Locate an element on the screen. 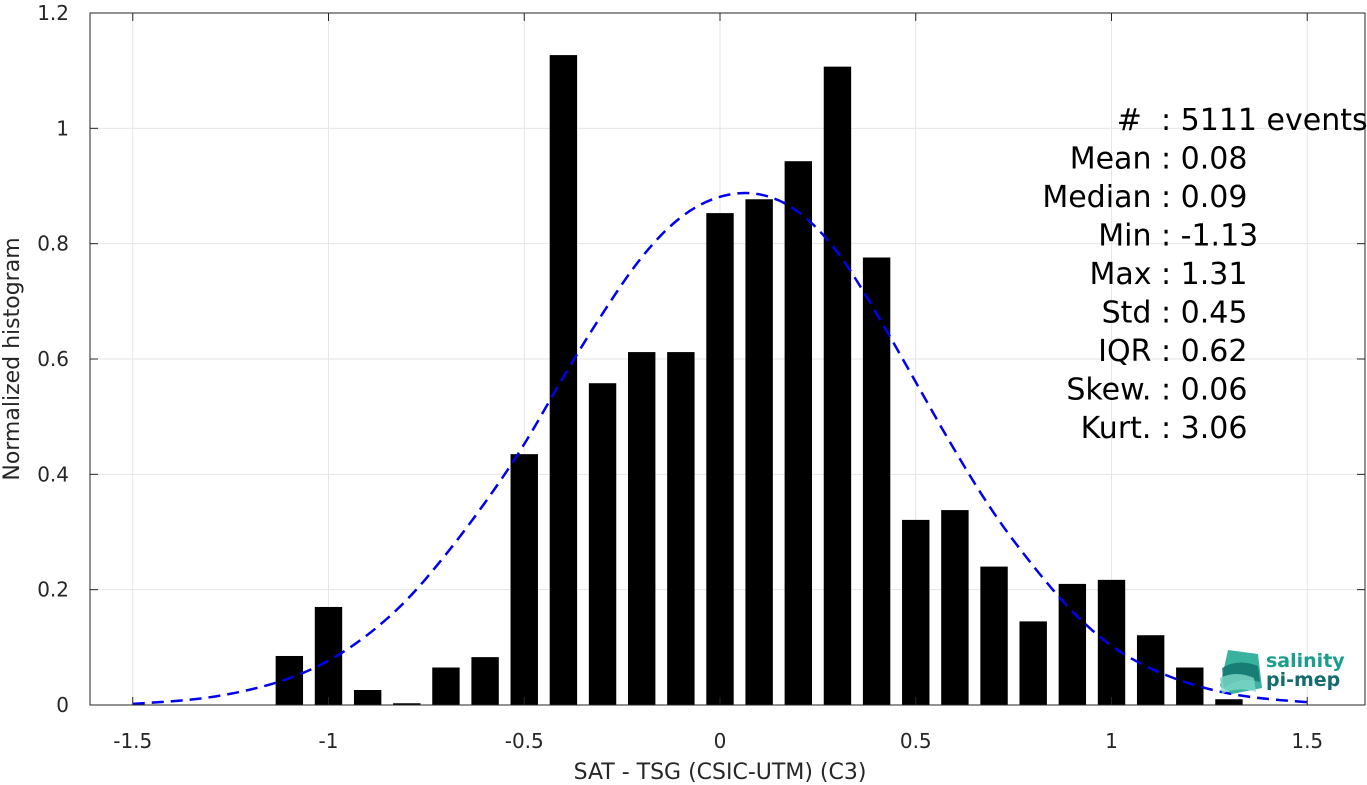 The height and width of the screenshot is (785, 1367). stat-value: : -1.13 is located at coordinates (1209, 236).